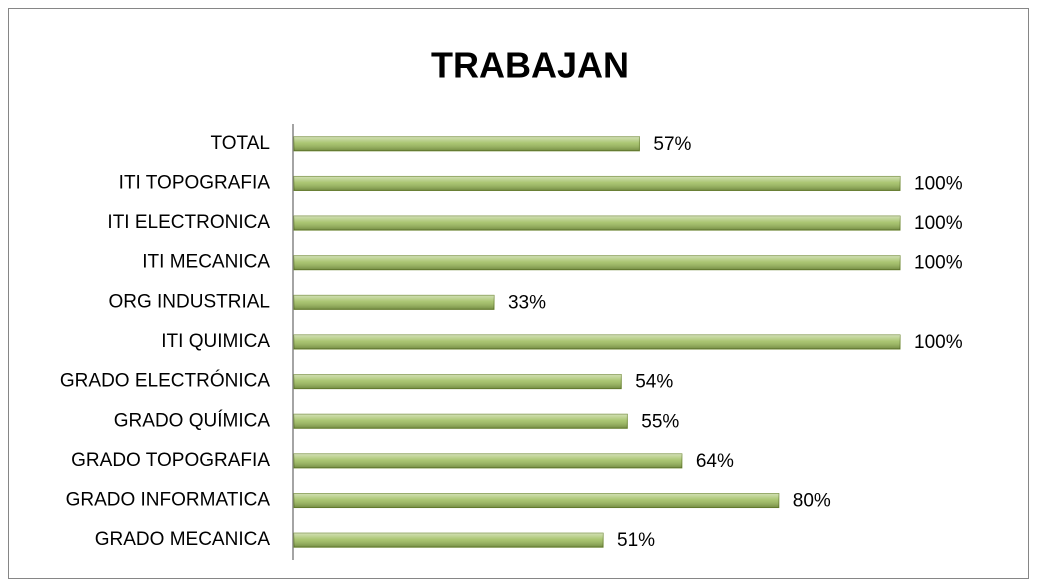 The height and width of the screenshot is (580, 1037). I want to click on data-label: 33%, so click(527, 302).